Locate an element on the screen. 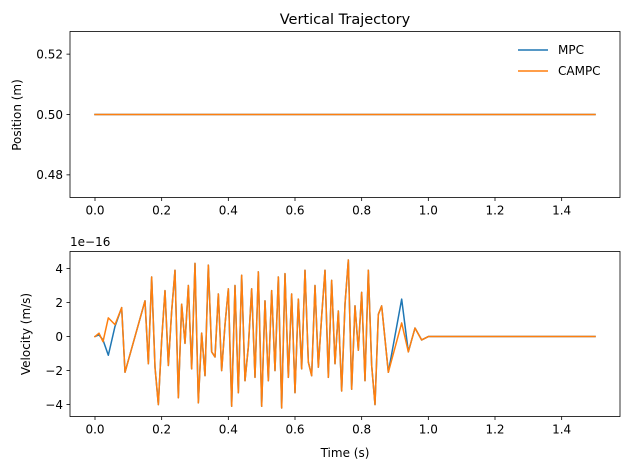 The image size is (630, 469). y-tick-label: 2 is located at coordinates (59, 303).